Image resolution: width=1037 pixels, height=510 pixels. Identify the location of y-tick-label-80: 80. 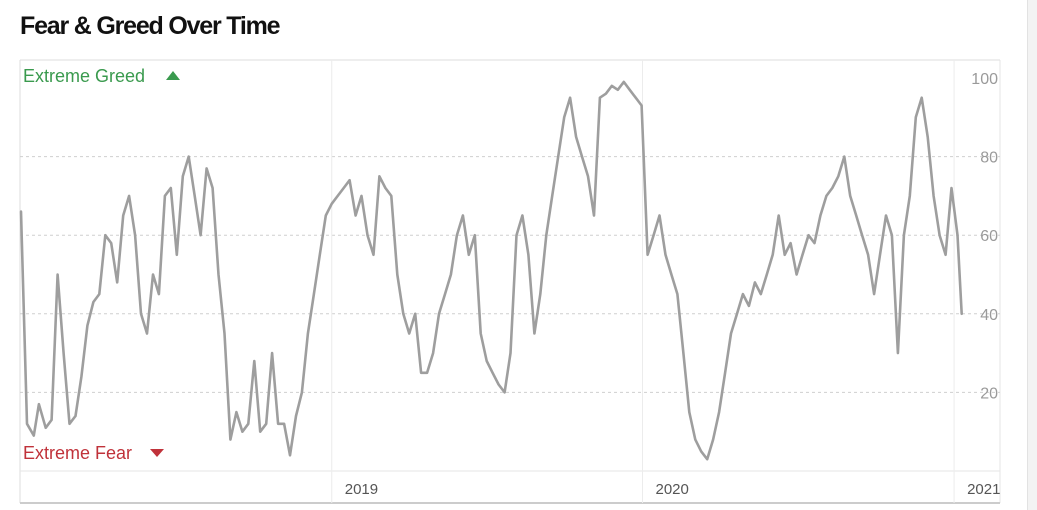
(989, 158).